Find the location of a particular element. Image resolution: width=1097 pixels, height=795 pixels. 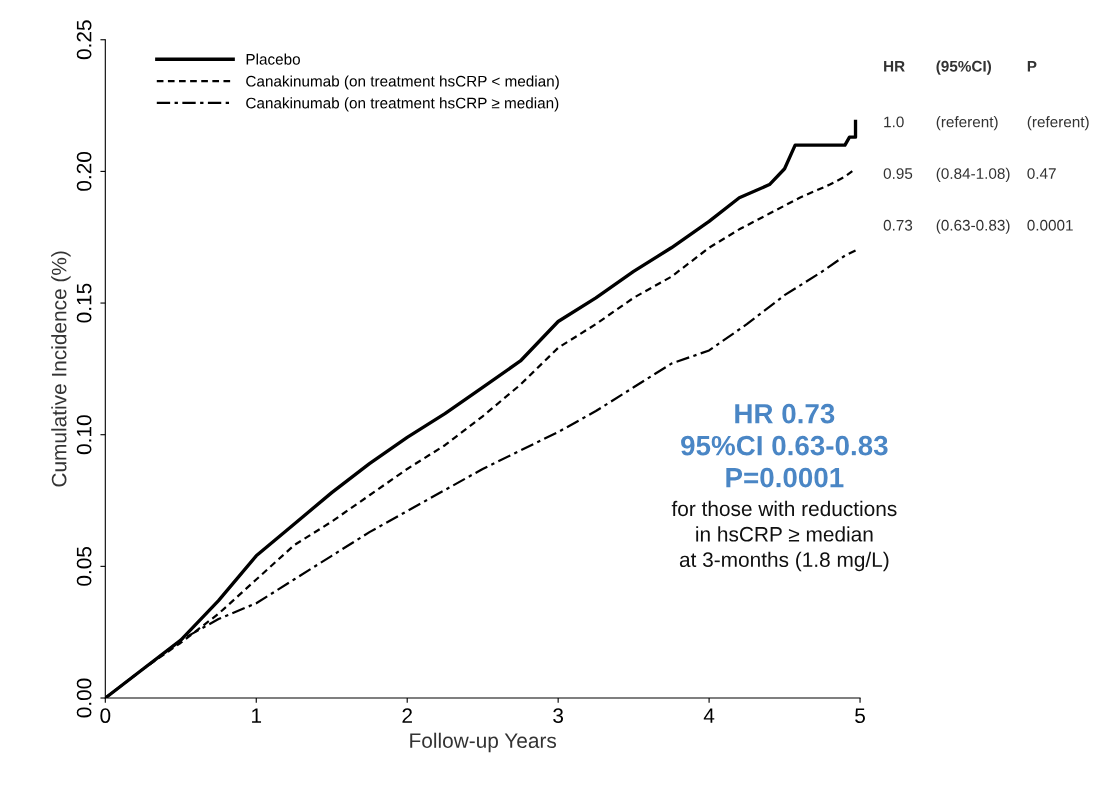

text: HR is located at coordinates (894, 66).